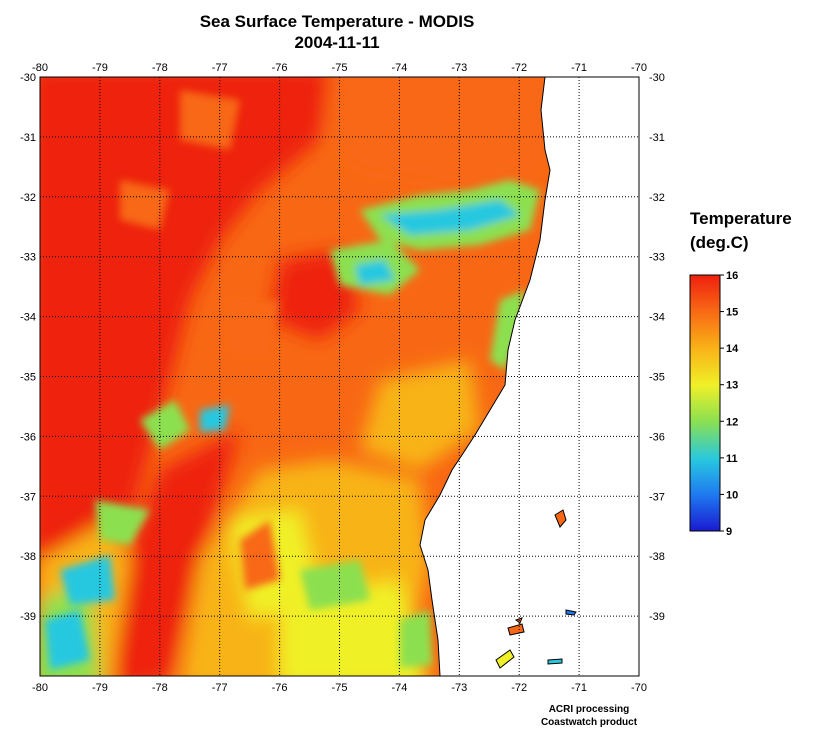 The width and height of the screenshot is (822, 738). What do you see at coordinates (589, 722) in the screenshot?
I see `credit-product: Coastwatch product` at bounding box center [589, 722].